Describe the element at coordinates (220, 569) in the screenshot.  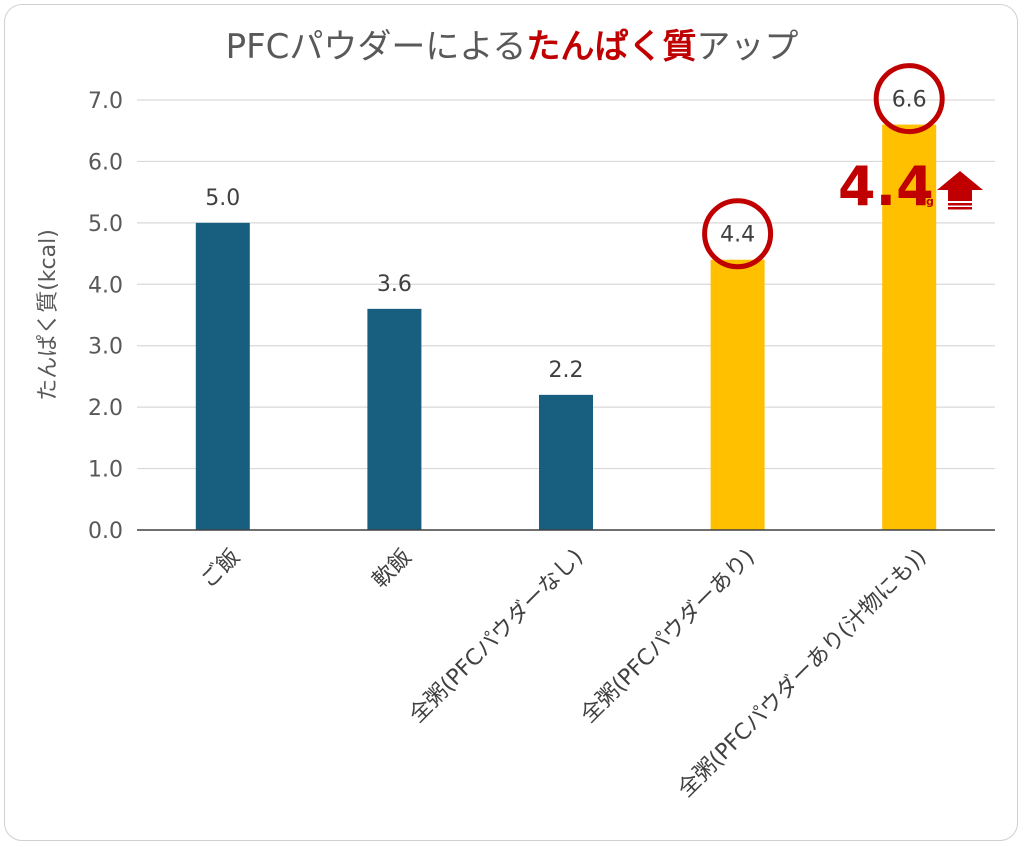
I see `category-label: ご飯` at that location.